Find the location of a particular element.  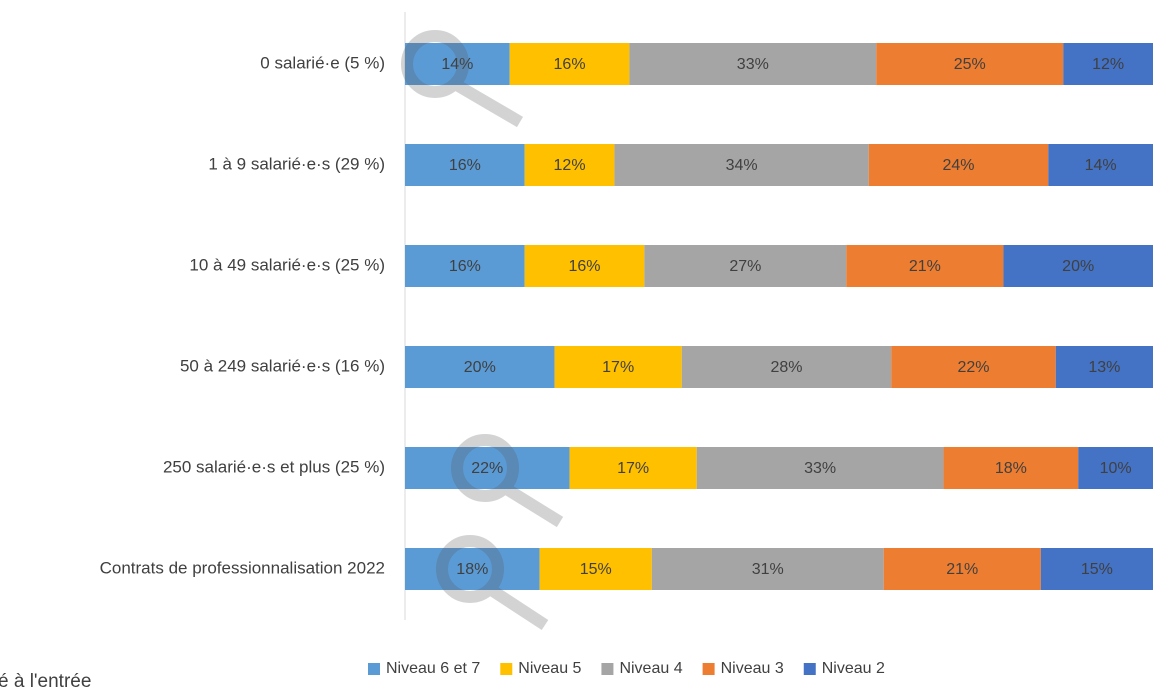

y-tick-label: 1 à 9 salarié·e·s (29 %) is located at coordinates (296, 163).